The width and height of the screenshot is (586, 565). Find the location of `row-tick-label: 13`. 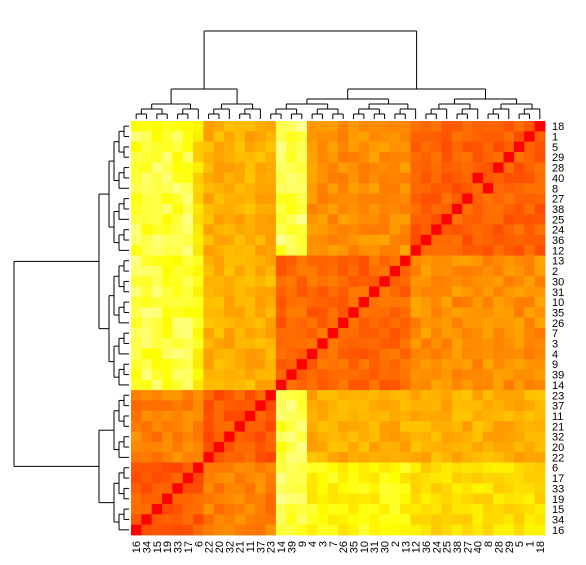

row-tick-label: 13 is located at coordinates (558, 262).